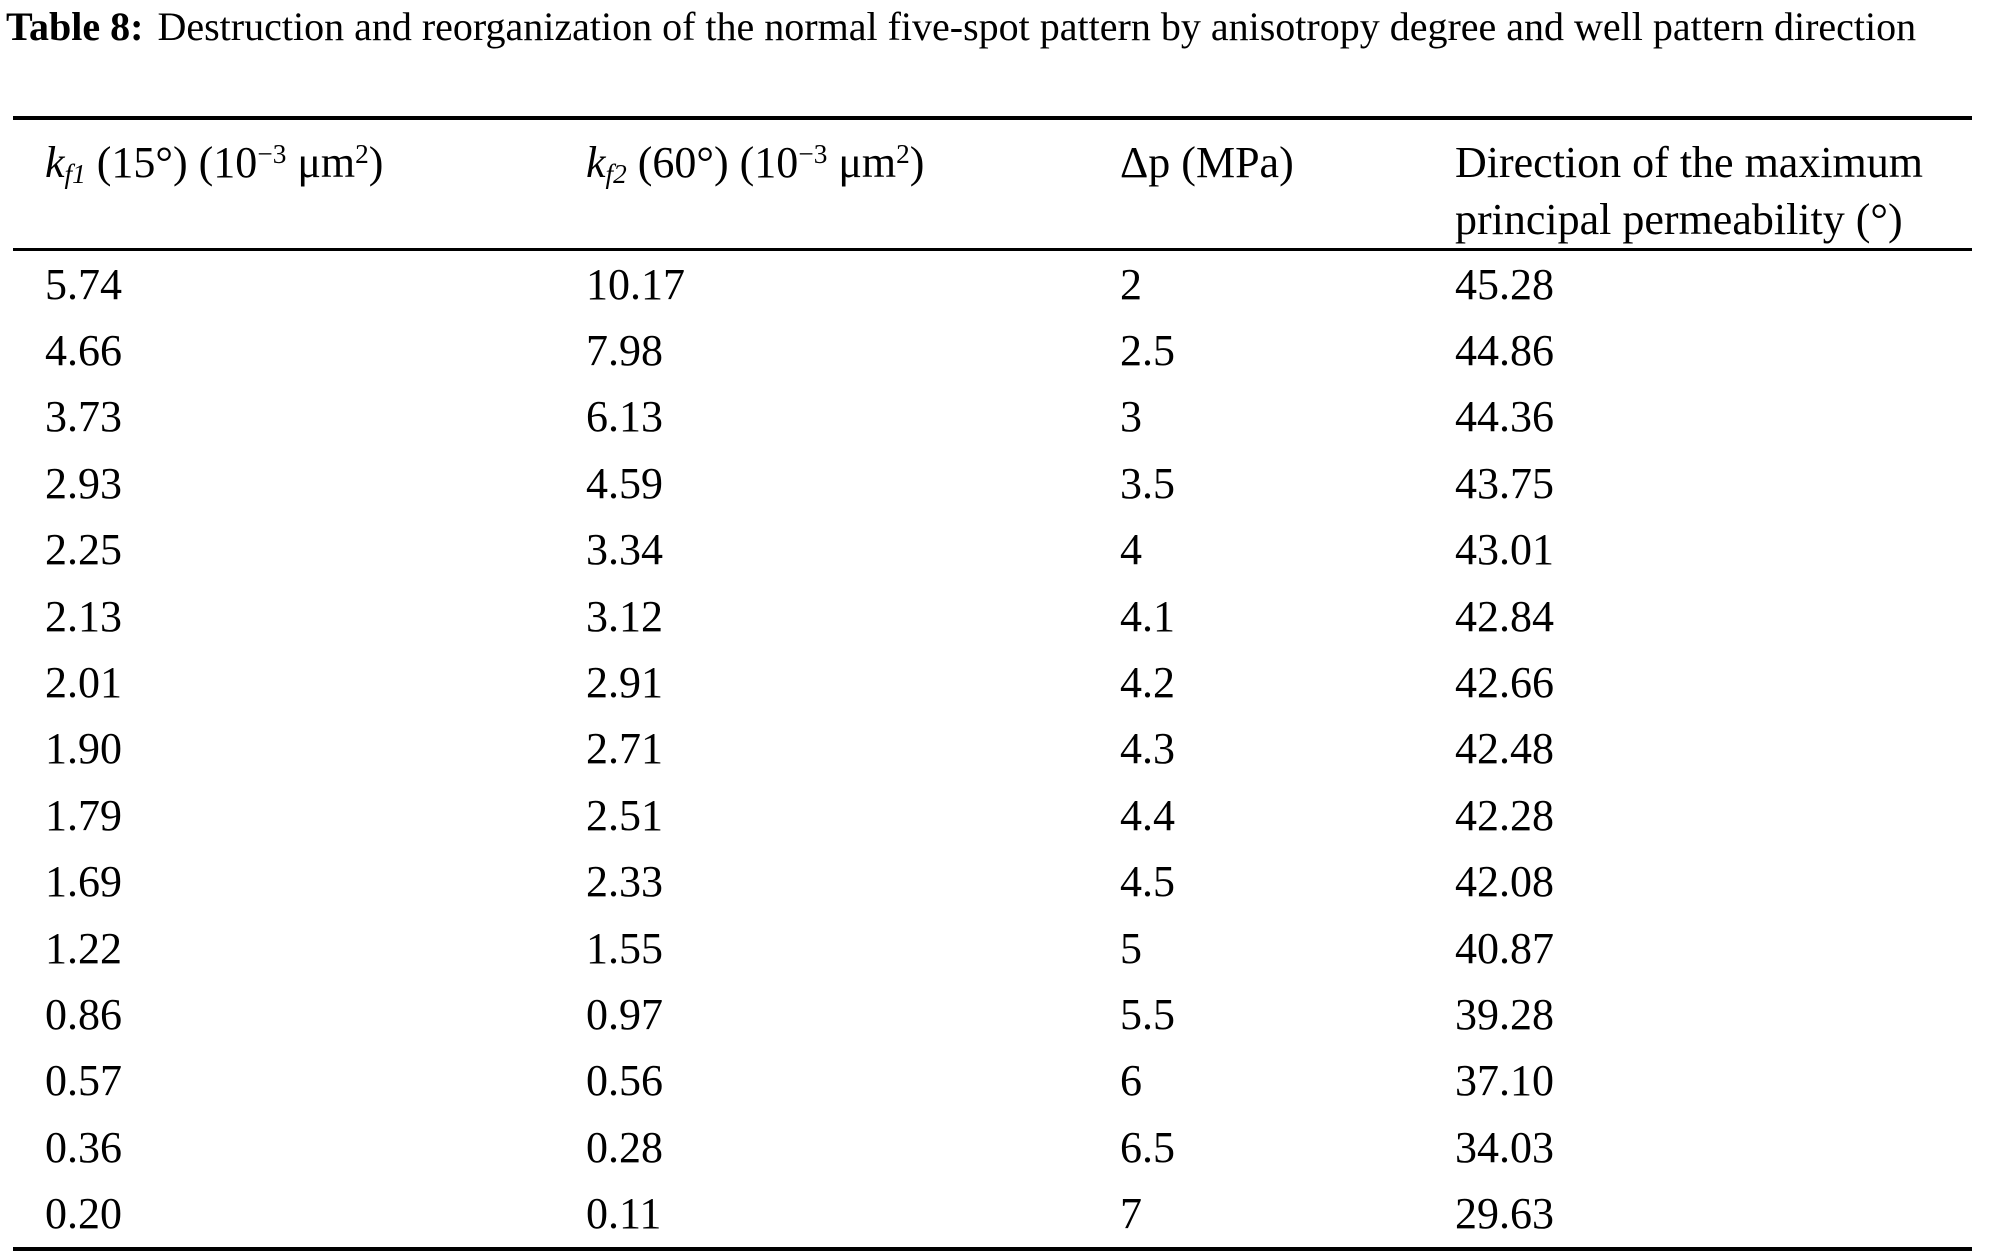  Describe the element at coordinates (992, 1213) in the screenshot. I see `table-row: 0.20 0.11 7 29.63` at that location.